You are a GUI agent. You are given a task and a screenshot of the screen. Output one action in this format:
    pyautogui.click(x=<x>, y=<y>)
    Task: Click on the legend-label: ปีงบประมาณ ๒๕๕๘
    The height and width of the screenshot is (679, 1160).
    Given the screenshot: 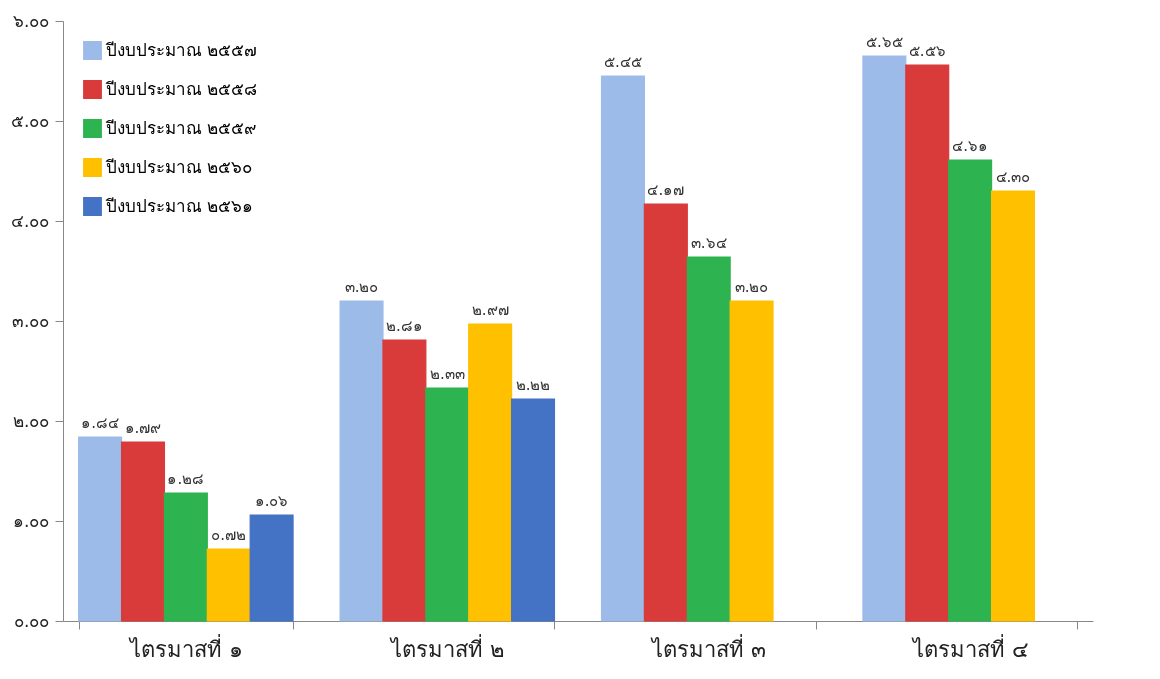 What is the action you would take?
    pyautogui.click(x=181, y=88)
    